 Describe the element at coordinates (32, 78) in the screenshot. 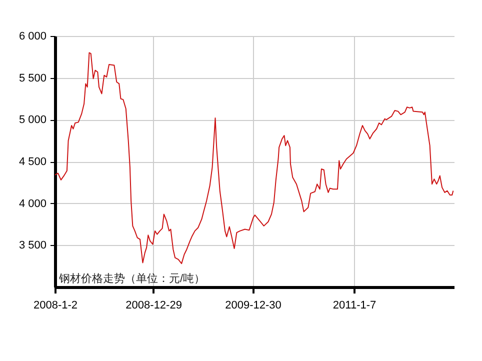

I see `y-tick-label: 5 500` at that location.